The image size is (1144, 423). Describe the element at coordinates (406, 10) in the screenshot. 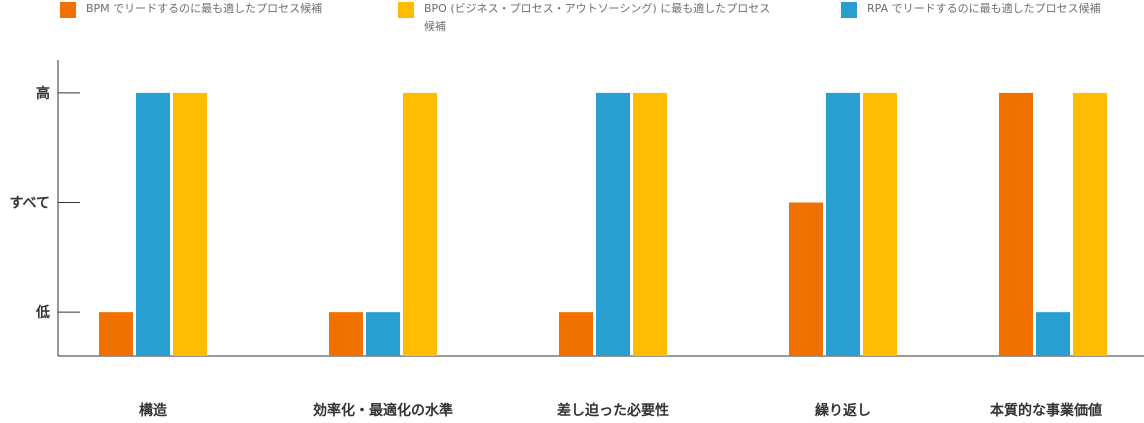

I see `legend-swatch-bpo` at that location.